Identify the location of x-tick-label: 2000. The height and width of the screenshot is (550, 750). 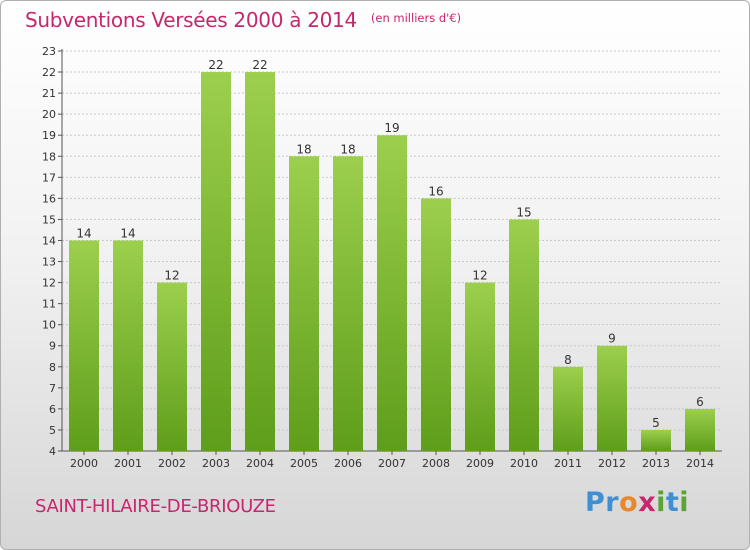
(84, 463).